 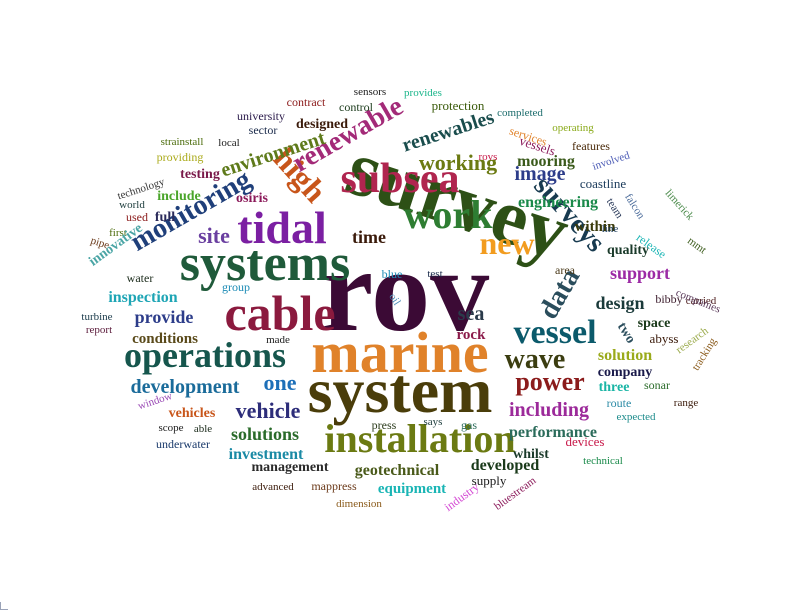 I want to click on cloud-word-dimension: dimension, so click(x=359, y=504).